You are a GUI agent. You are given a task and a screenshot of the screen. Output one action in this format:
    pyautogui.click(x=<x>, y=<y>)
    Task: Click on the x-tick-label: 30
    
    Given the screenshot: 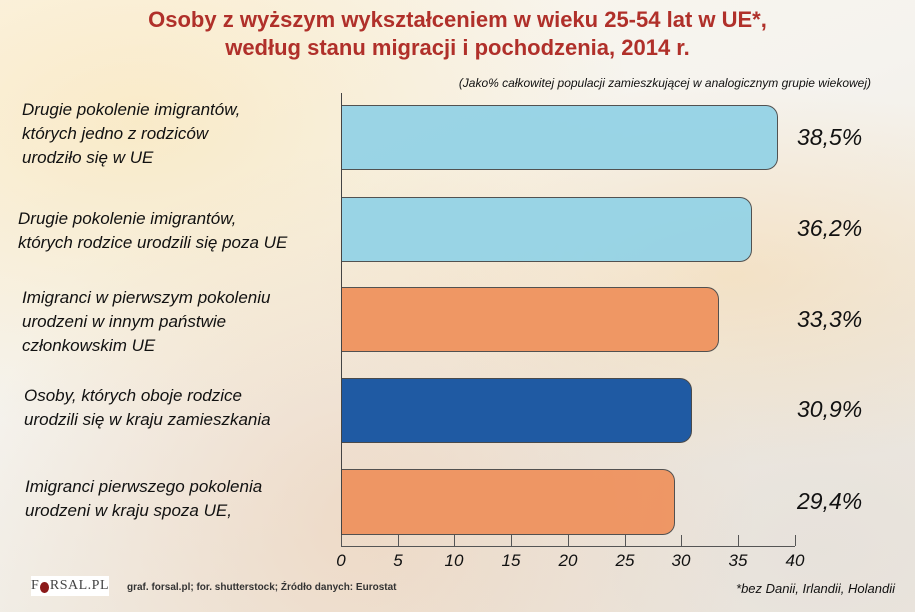 What is the action you would take?
    pyautogui.click(x=681, y=560)
    